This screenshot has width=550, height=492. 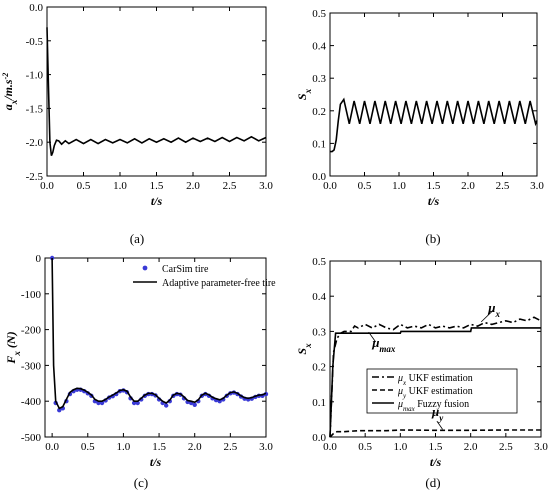 What do you see at coordinates (383, 344) in the screenshot?
I see `annotation-label: μmax` at bounding box center [383, 344].